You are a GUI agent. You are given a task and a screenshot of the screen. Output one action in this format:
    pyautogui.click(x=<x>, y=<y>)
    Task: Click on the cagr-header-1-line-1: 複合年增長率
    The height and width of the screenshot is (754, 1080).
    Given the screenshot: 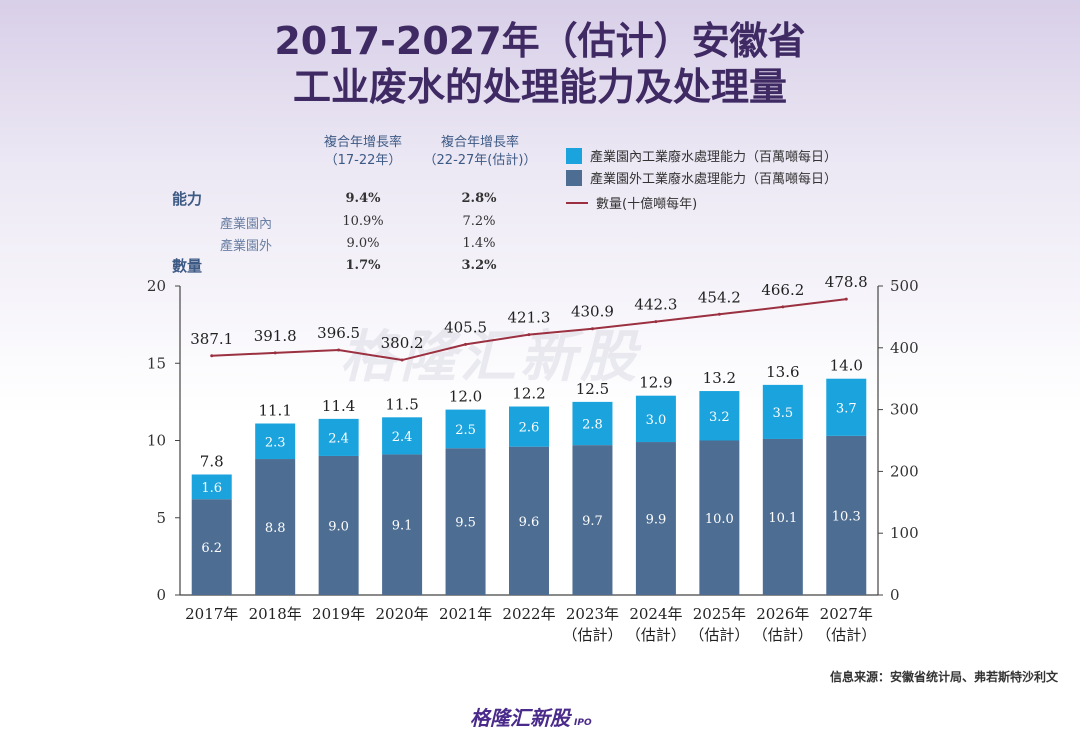 What is the action you would take?
    pyautogui.click(x=362, y=142)
    